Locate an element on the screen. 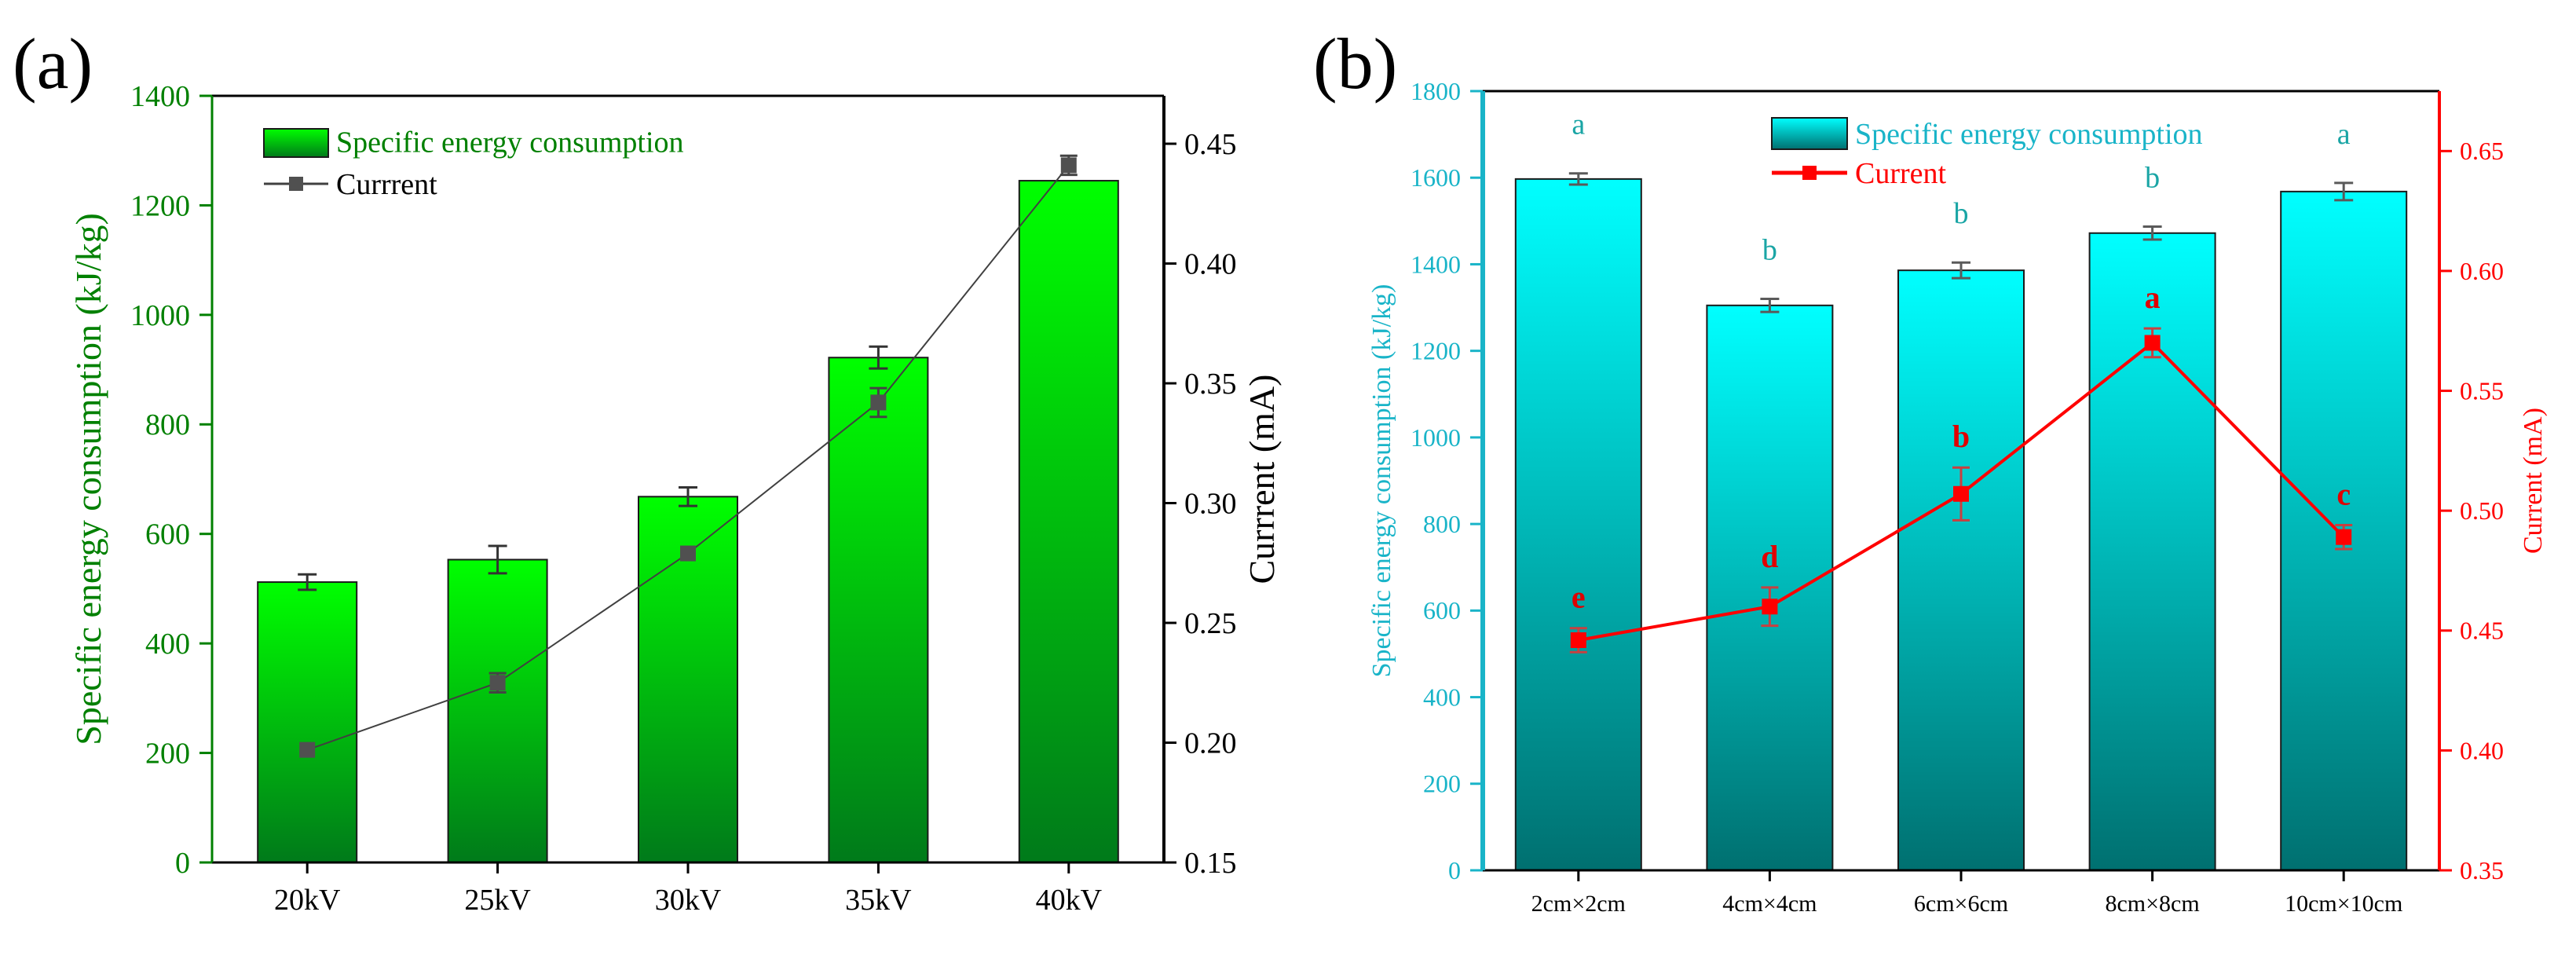  y-tick-label-right: 0.25 is located at coordinates (1210, 624).